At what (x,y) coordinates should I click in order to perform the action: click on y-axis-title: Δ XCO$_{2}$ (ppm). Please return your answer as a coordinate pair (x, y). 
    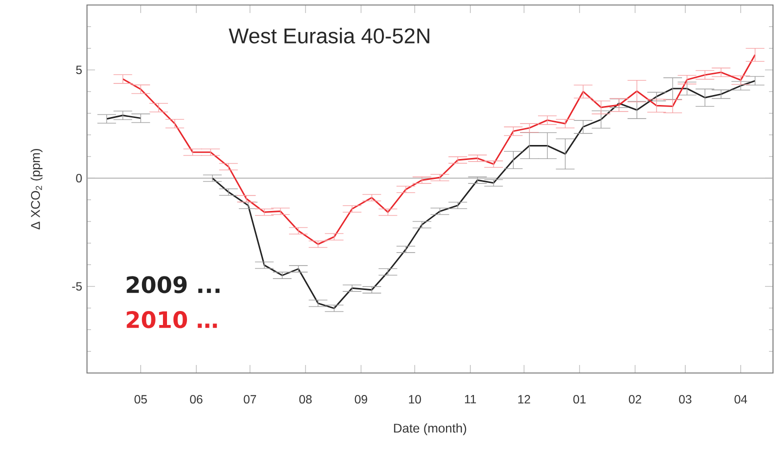
    Looking at the image, I should click on (36, 189).